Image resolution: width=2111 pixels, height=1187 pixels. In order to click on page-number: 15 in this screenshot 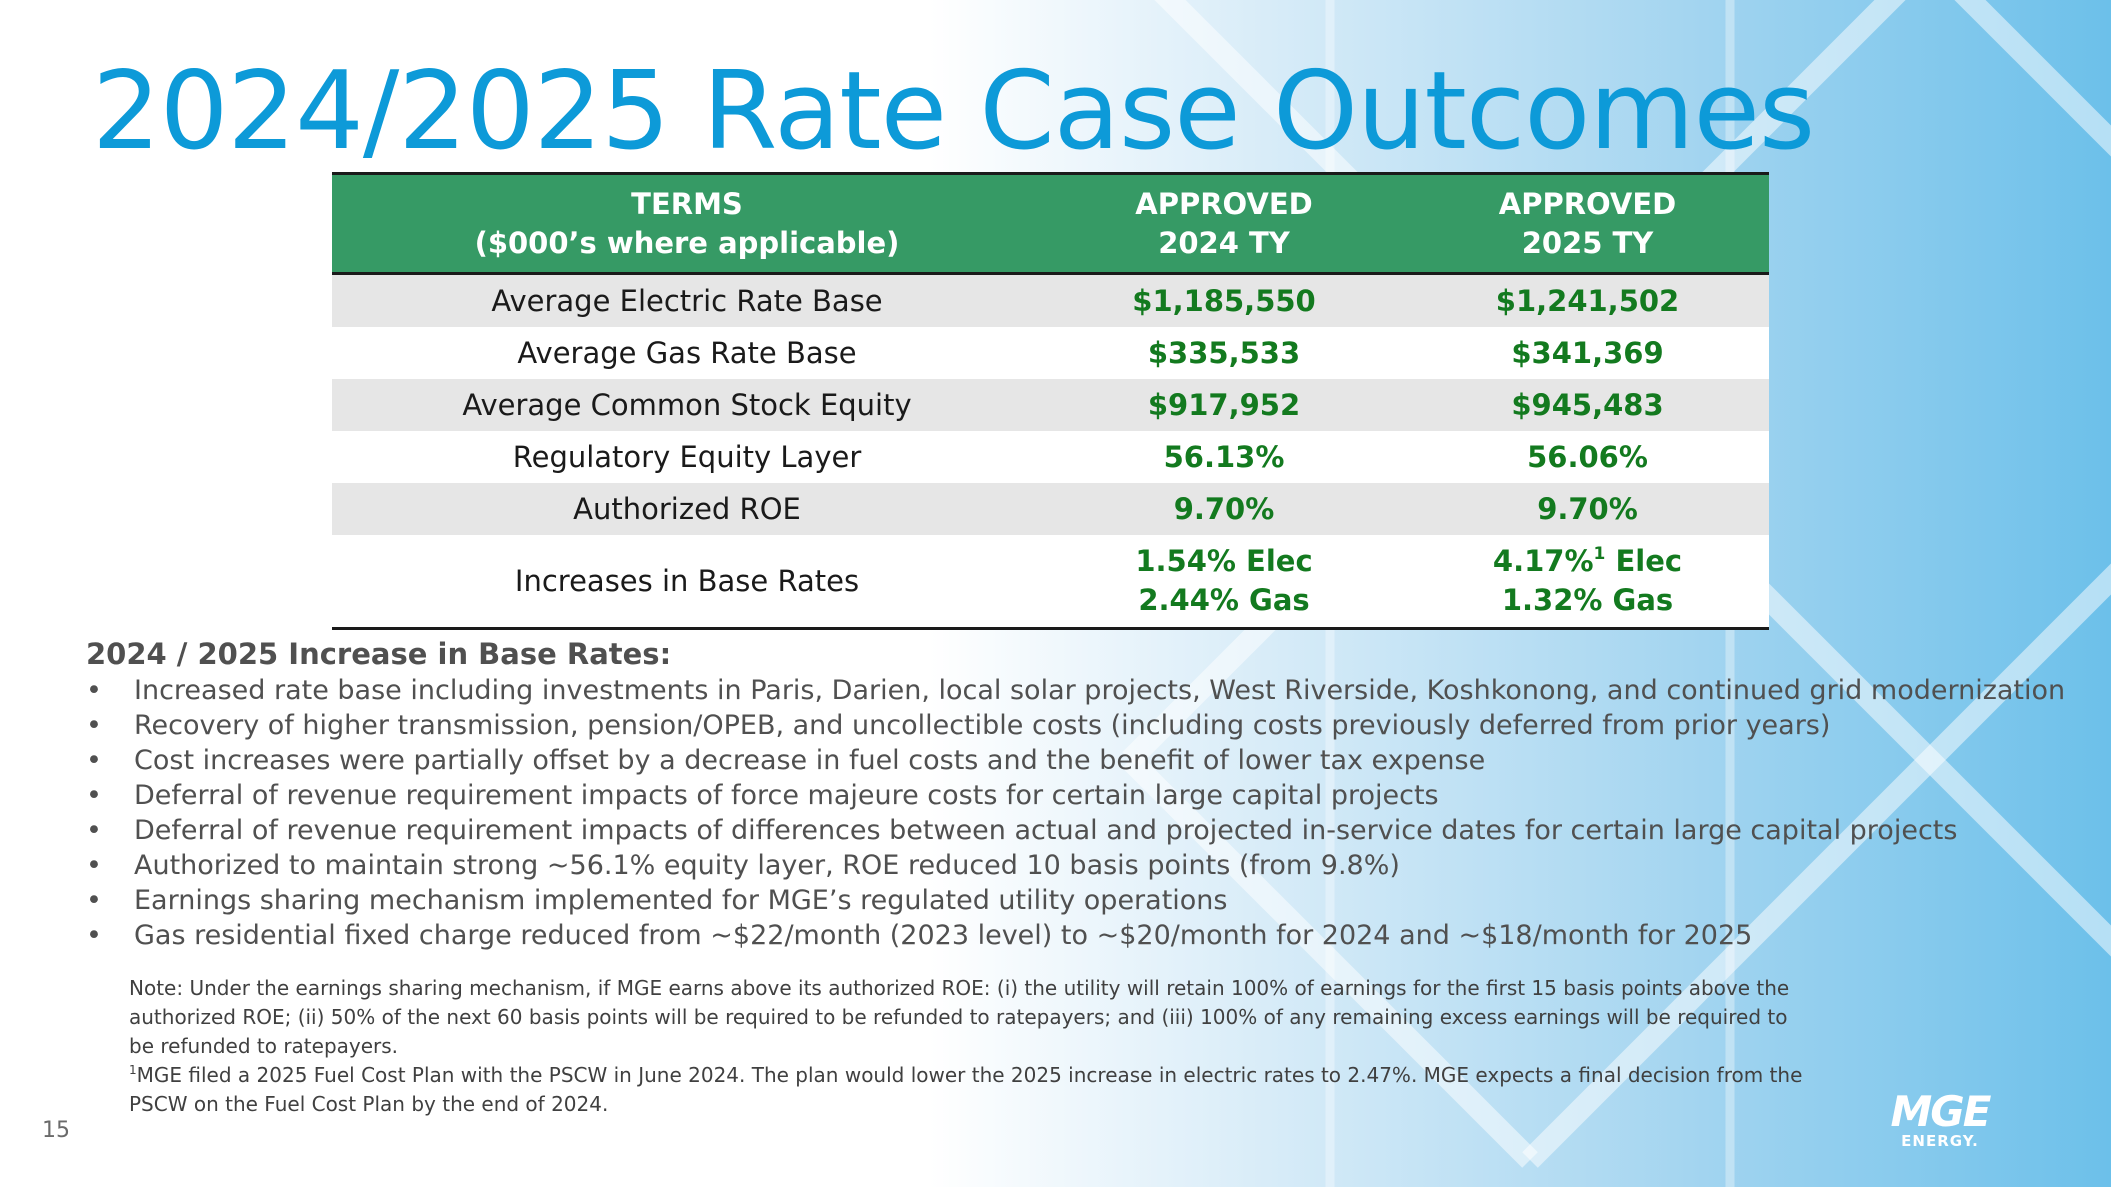, I will do `click(56, 1130)`.